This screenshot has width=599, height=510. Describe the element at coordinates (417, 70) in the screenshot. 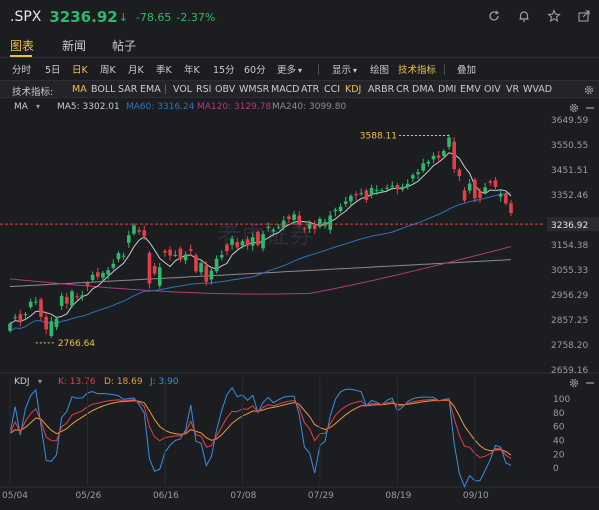

I see `indicator-button: 技术指标` at that location.